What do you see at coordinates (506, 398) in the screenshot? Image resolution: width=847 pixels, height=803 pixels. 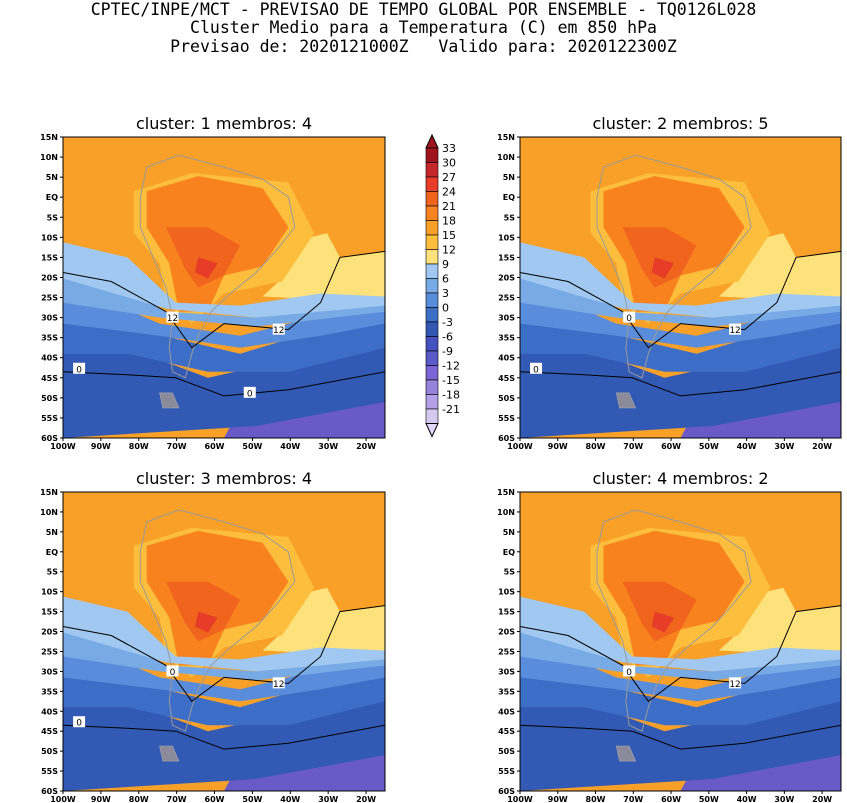 I see `lat-label: 50S` at bounding box center [506, 398].